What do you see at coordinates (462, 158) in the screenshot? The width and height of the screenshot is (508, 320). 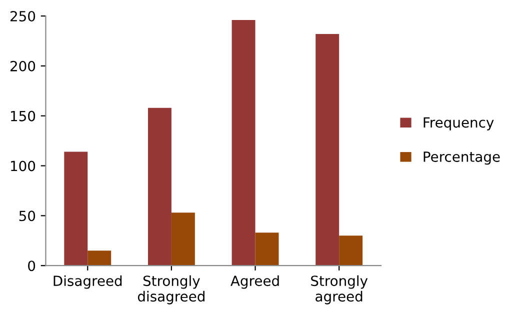 I see `legend-label: Percentage` at bounding box center [462, 158].